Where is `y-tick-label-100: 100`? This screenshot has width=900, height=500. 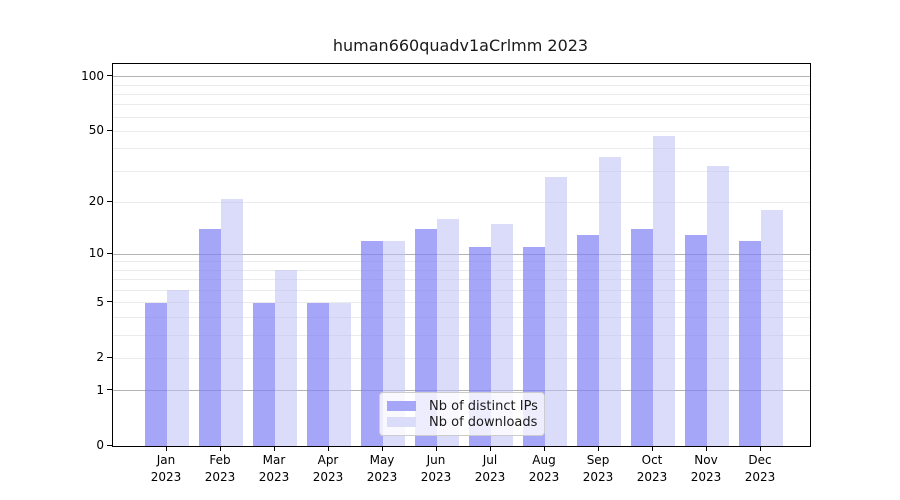
y-tick-label-100: 100 is located at coordinates (92, 75).